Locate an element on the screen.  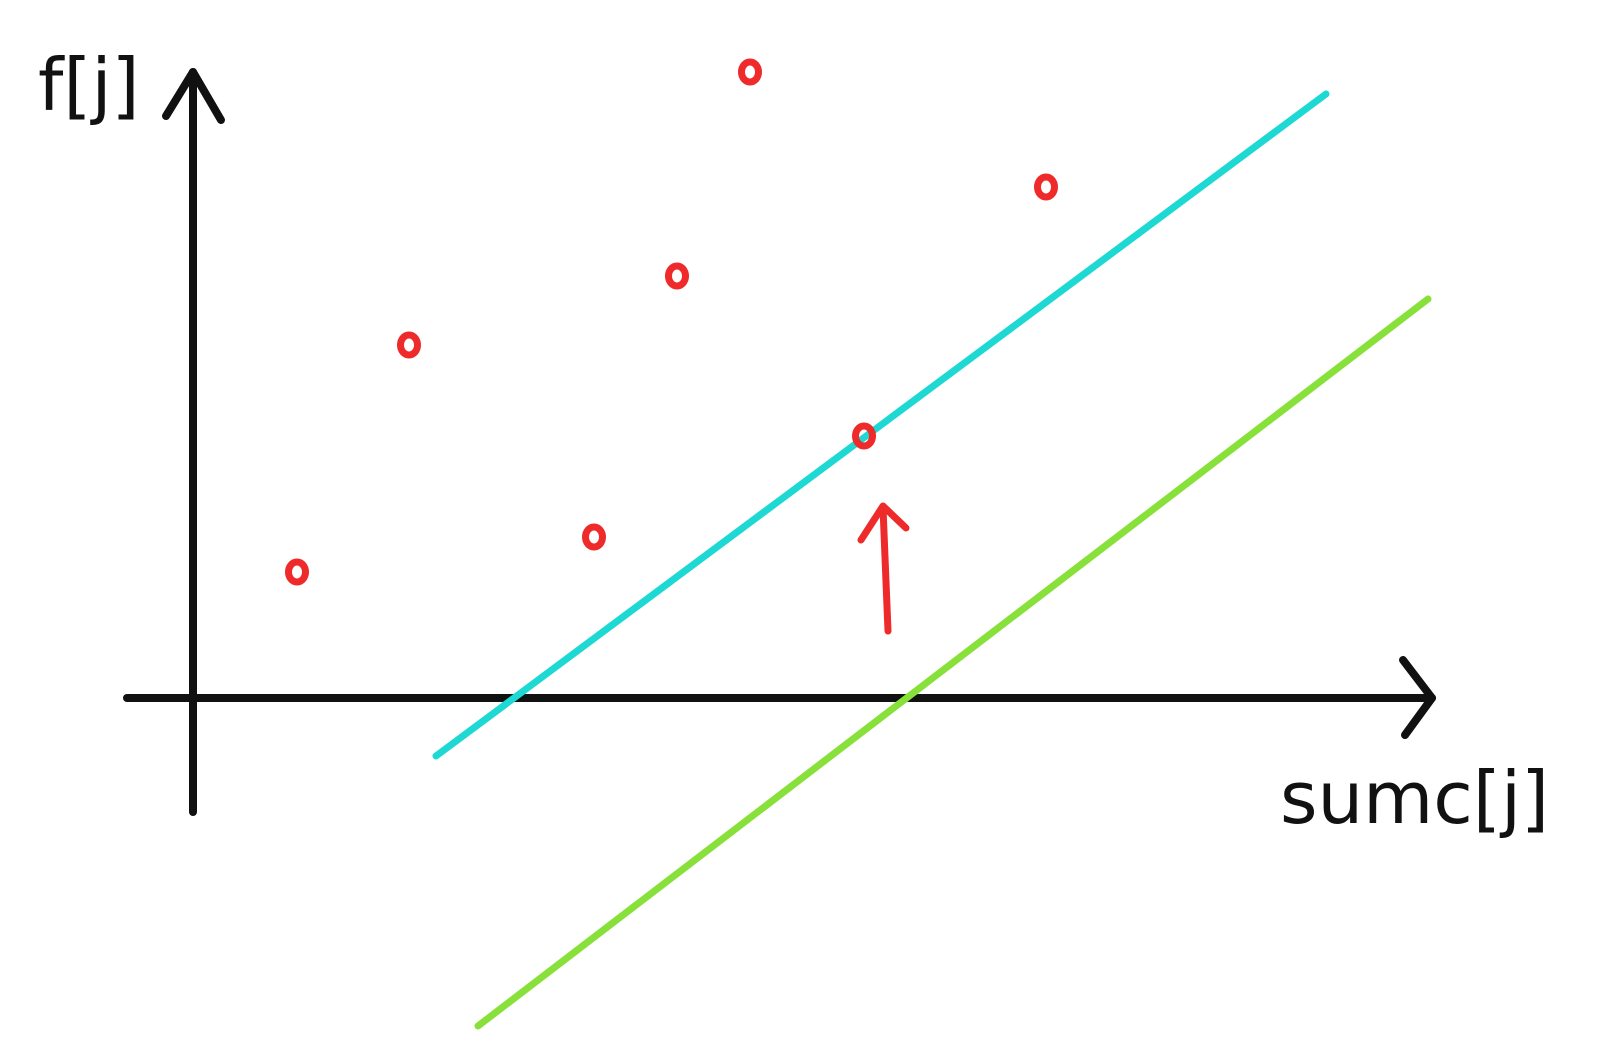
up-arrow is located at coordinates (883, 568).